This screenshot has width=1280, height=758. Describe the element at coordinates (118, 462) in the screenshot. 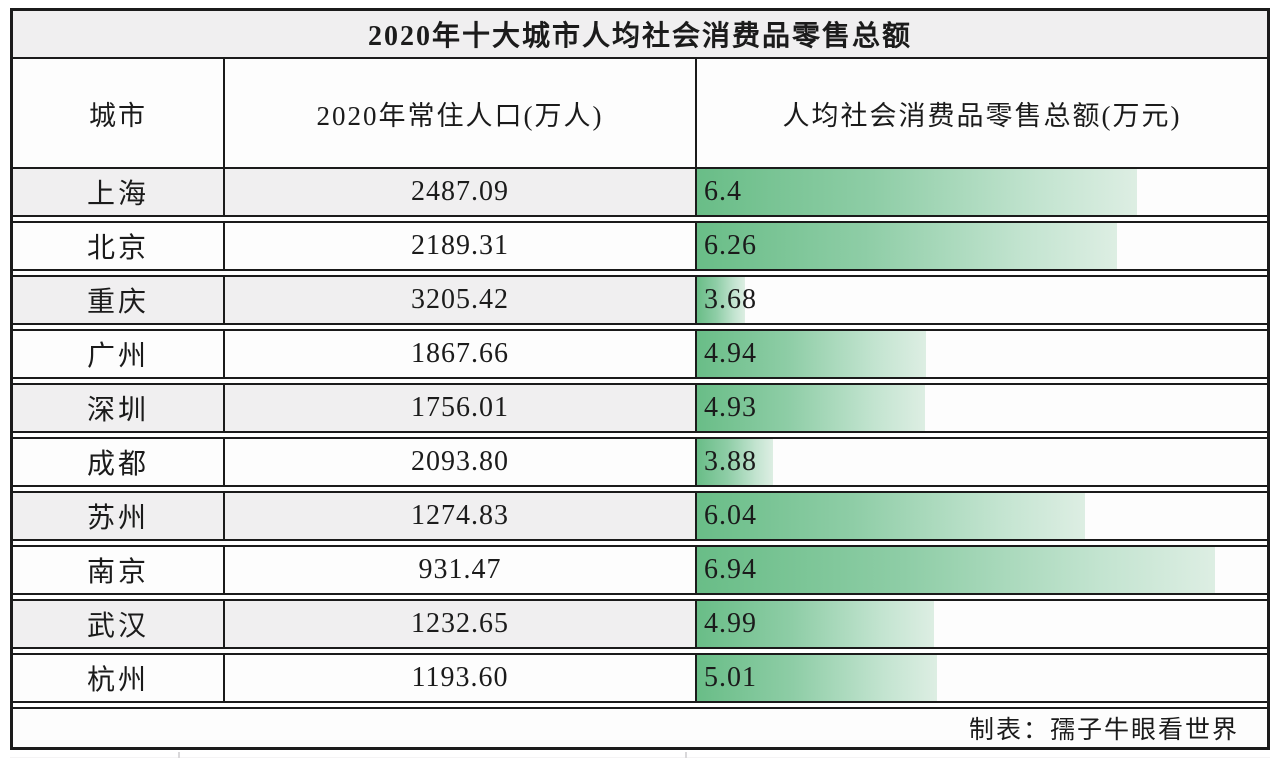

I see `city-cell: 成都` at that location.